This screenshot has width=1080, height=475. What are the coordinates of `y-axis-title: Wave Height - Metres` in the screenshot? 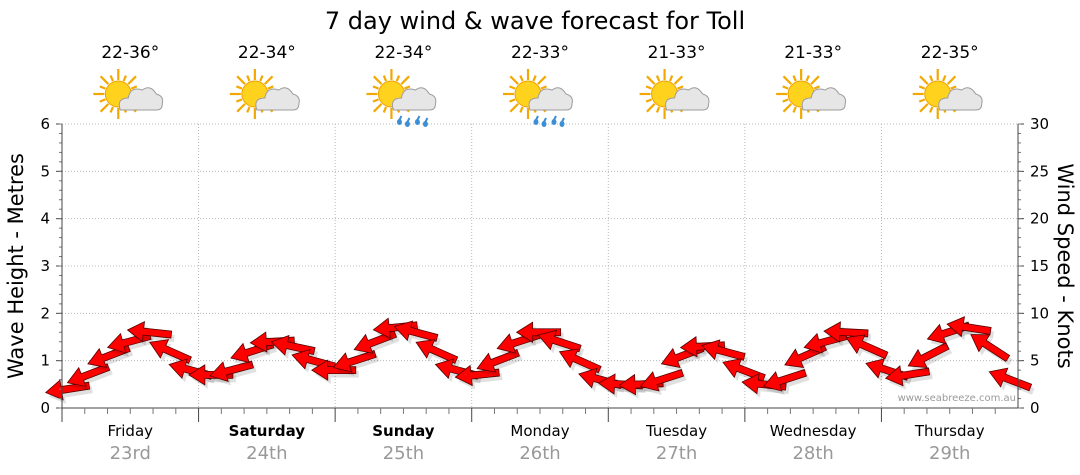 It's located at (16, 266).